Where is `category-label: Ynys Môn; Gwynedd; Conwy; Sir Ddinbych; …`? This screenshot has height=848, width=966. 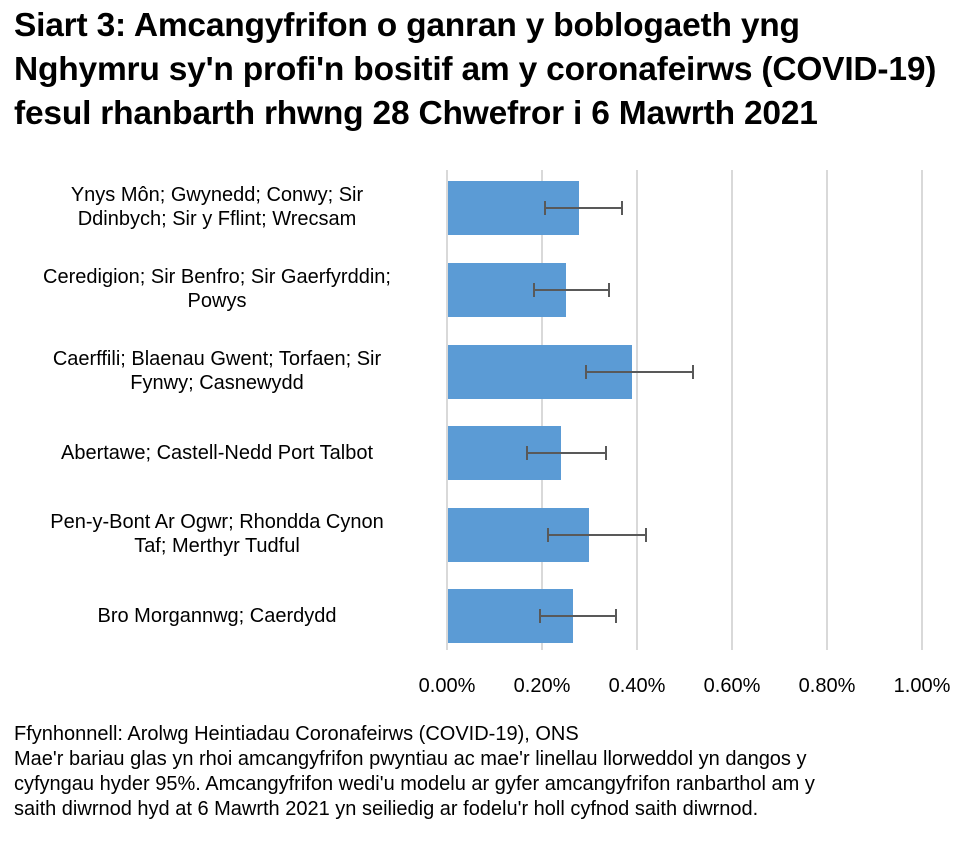
category-label: Ynys Môn; Gwynedd; Conwy; Sir Ddinbych; … is located at coordinates (217, 207).